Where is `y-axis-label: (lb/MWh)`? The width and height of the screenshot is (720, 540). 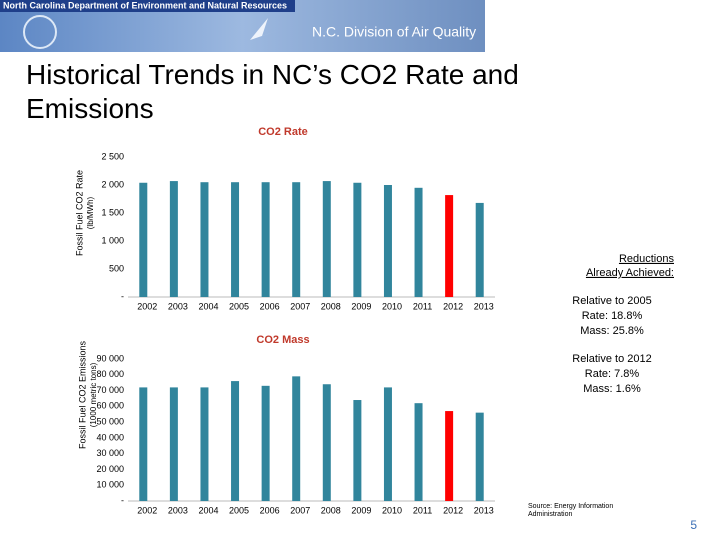 y-axis-label: (lb/MWh) is located at coordinates (90, 212).